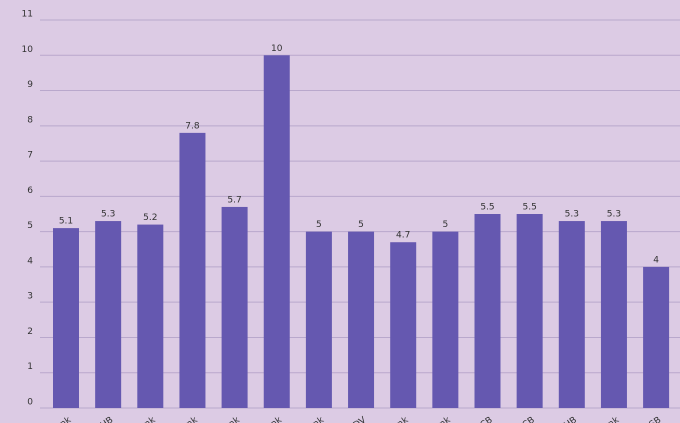  What do you see at coordinates (30, 226) in the screenshot?
I see `y-tick-label: 5` at bounding box center [30, 226].